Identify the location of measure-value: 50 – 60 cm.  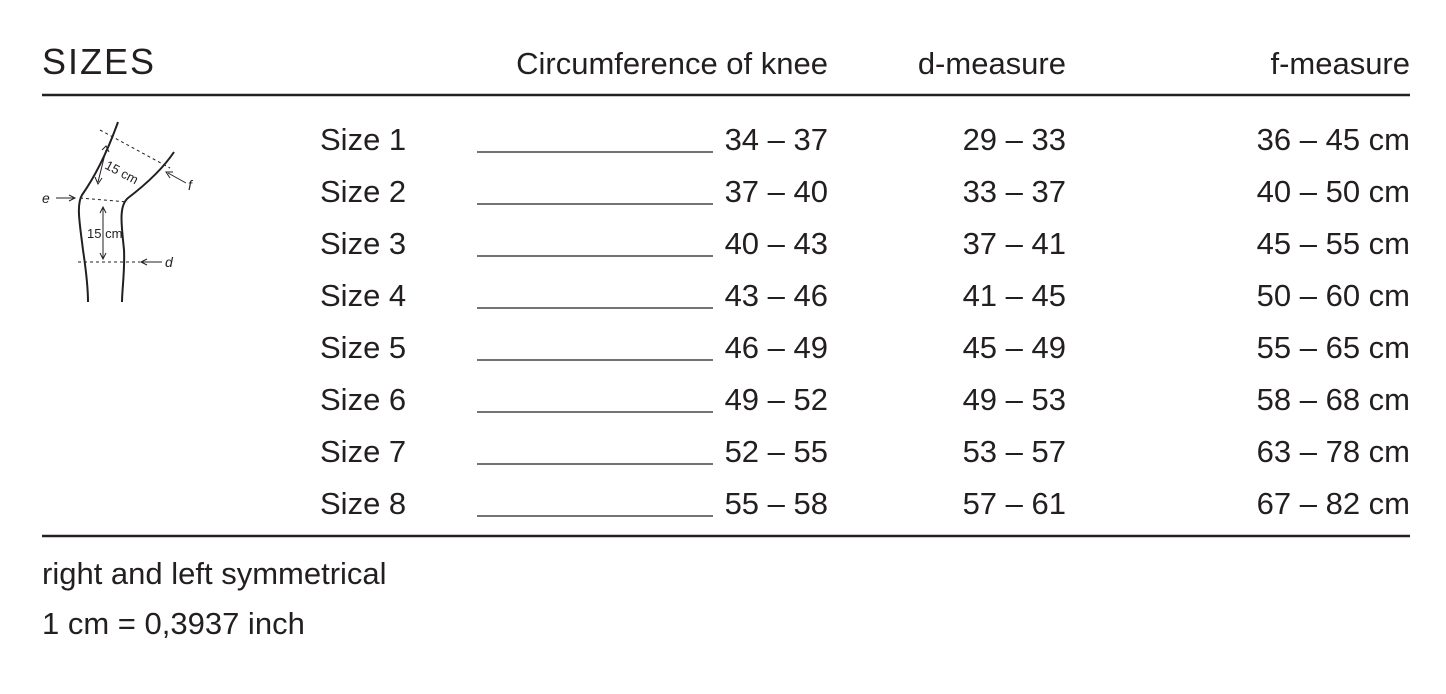
(1333, 295).